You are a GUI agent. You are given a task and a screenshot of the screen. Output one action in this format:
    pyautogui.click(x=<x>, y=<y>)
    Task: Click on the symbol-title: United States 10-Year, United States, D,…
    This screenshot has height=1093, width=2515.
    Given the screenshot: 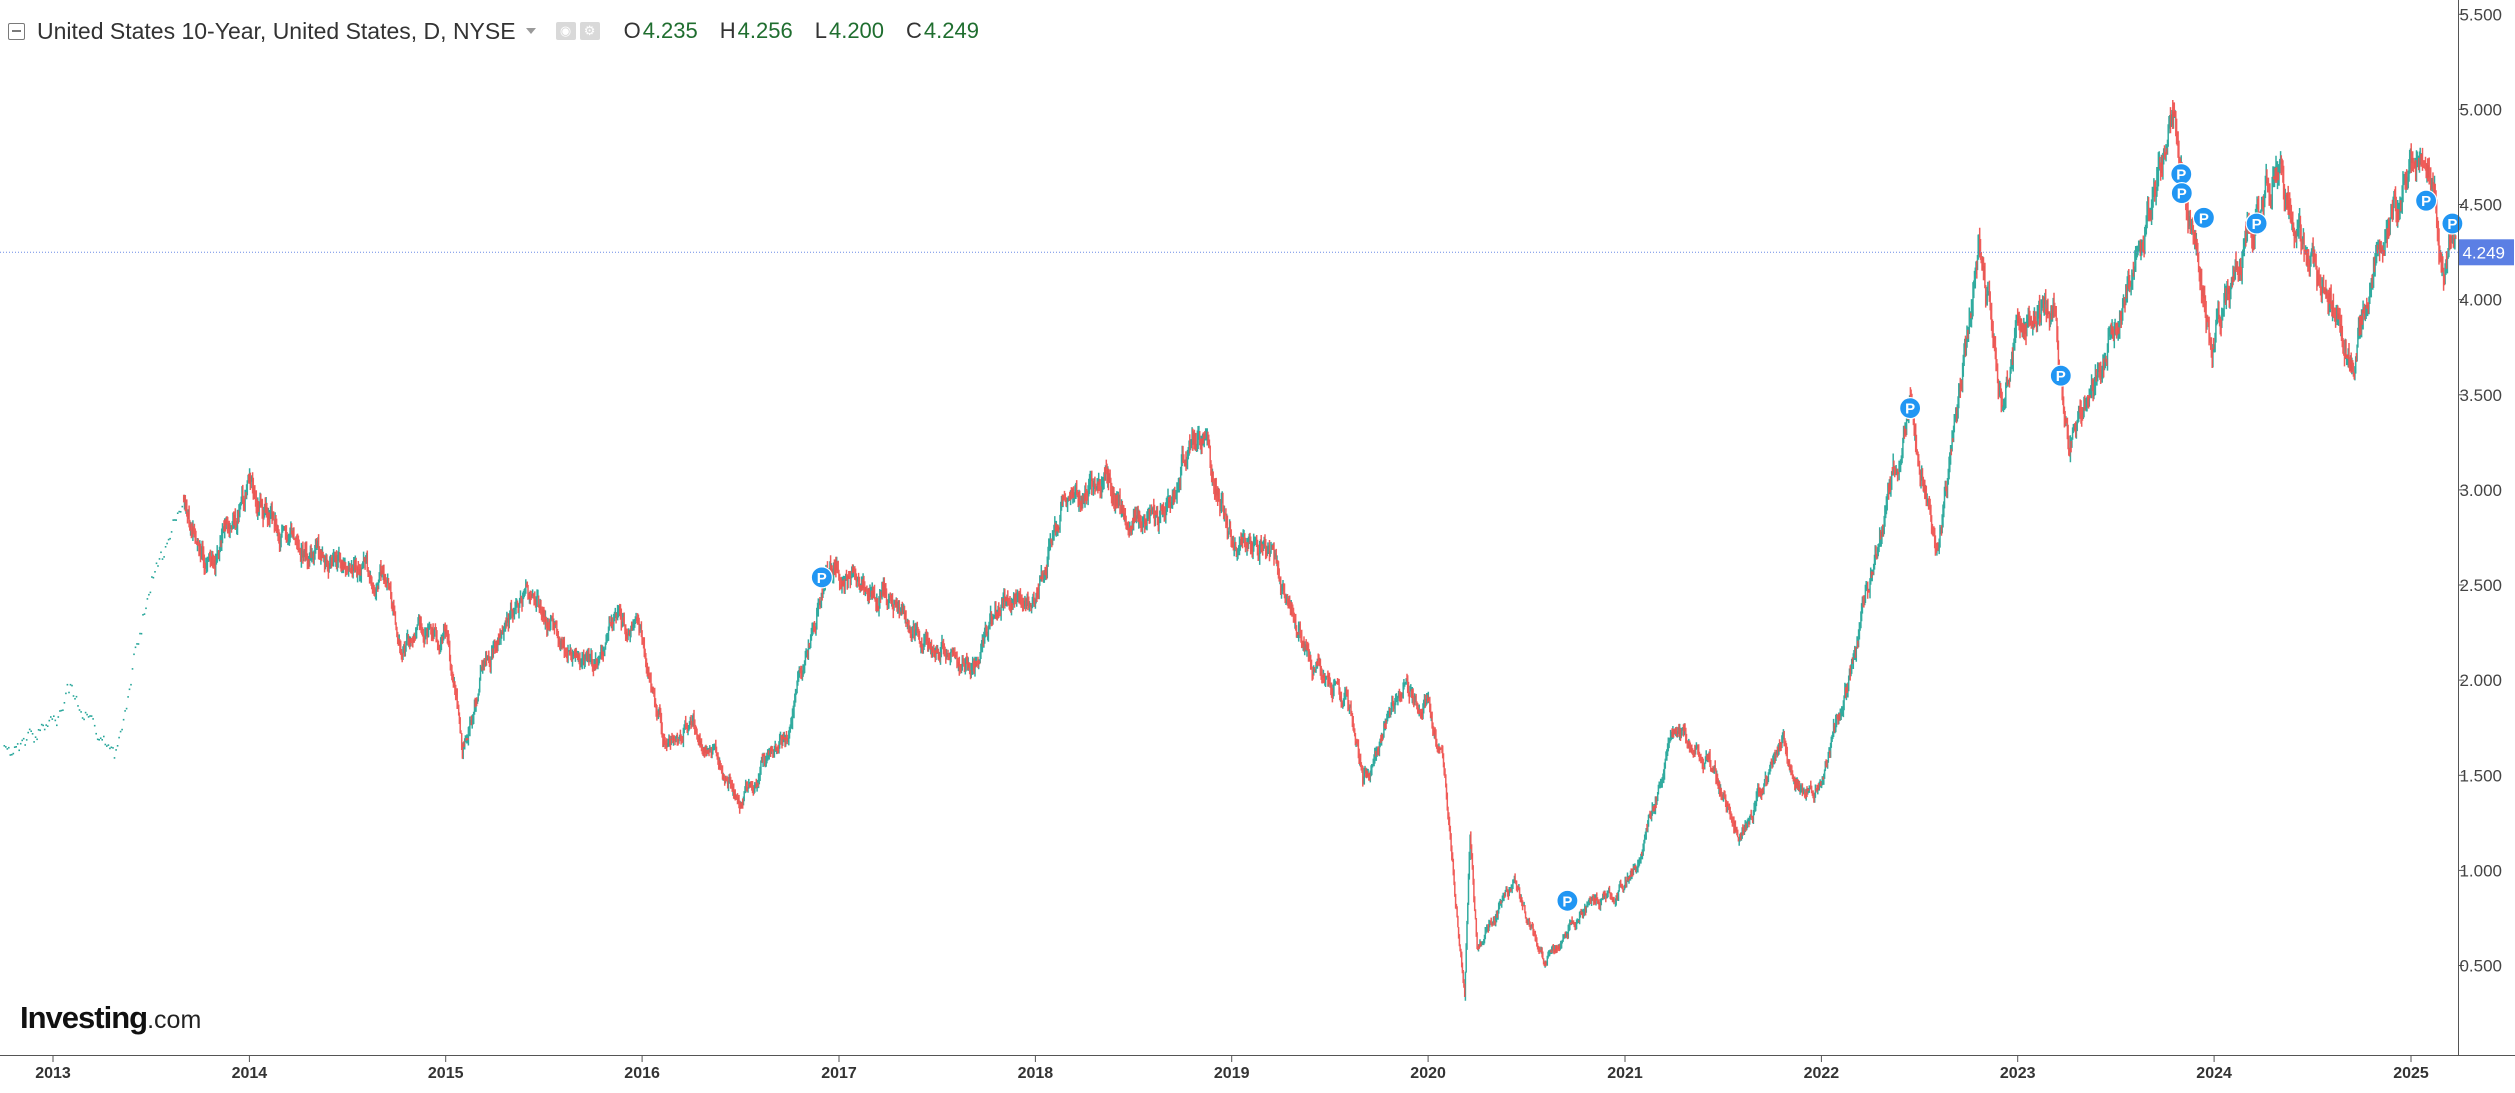 What is the action you would take?
    pyautogui.click(x=276, y=30)
    